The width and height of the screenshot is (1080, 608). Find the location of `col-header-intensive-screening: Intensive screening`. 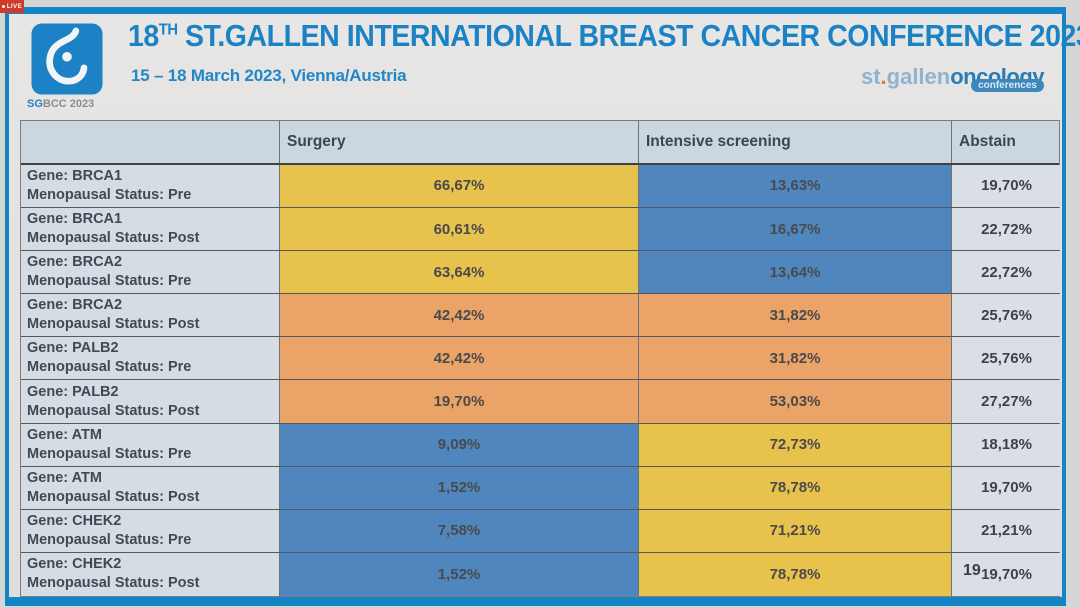

col-header-intensive-screening: Intensive screening is located at coordinates (794, 142).